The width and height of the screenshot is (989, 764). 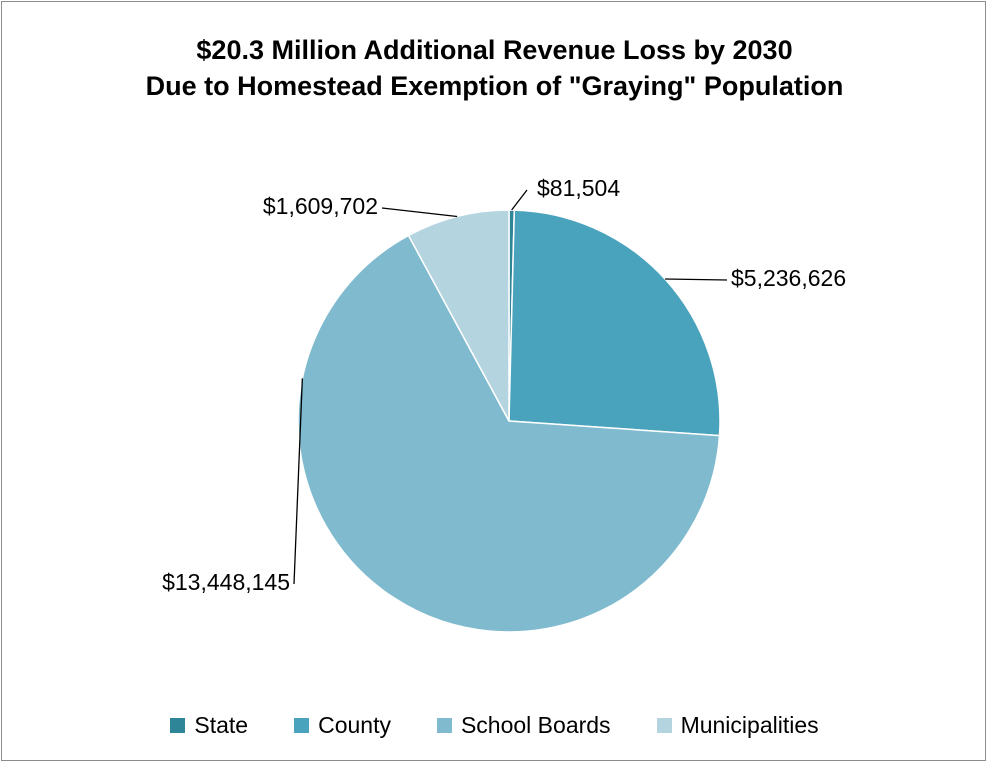 What do you see at coordinates (696, 279) in the screenshot?
I see `leader-line-county` at bounding box center [696, 279].